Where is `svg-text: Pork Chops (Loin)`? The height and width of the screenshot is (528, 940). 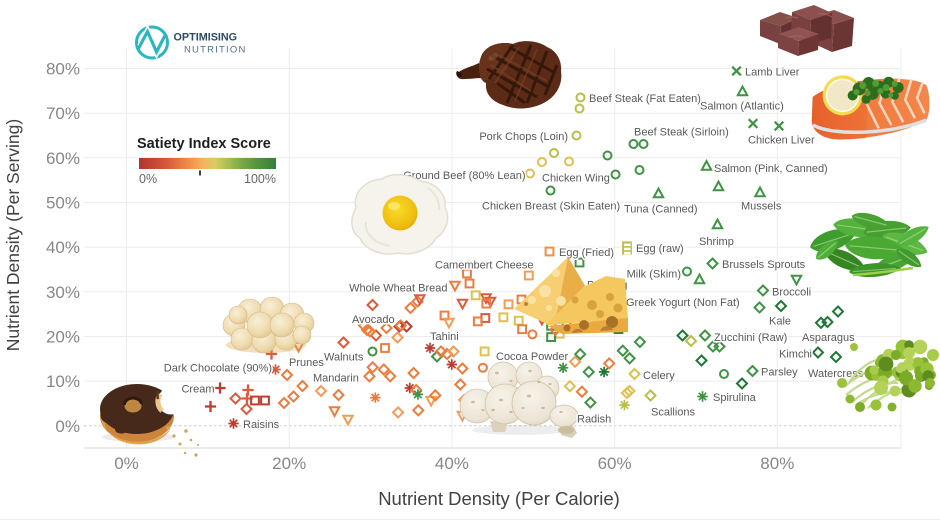 svg-text: Pork Chops (Loin) is located at coordinates (523, 137).